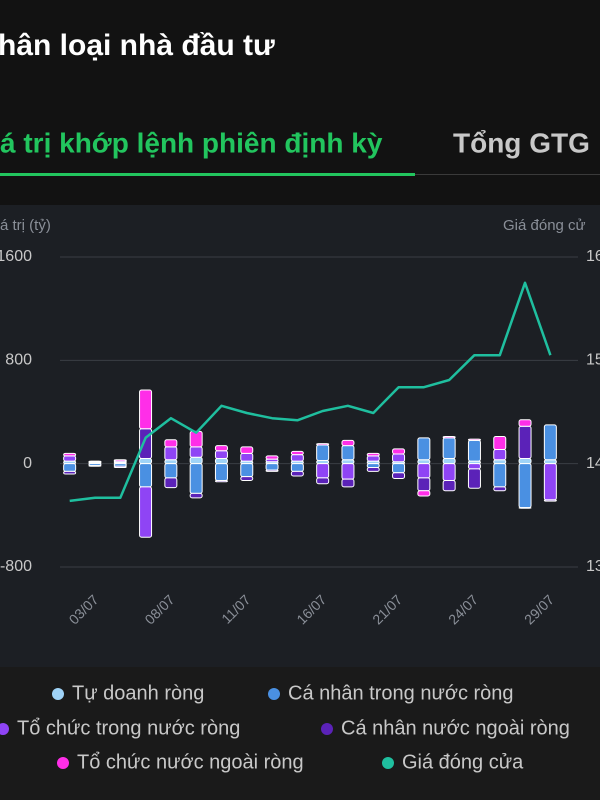 Image resolution: width=600 pixels, height=800 pixels. I want to click on tab-active: á trị khớp lệnh phiên định kỳ, so click(191, 142).